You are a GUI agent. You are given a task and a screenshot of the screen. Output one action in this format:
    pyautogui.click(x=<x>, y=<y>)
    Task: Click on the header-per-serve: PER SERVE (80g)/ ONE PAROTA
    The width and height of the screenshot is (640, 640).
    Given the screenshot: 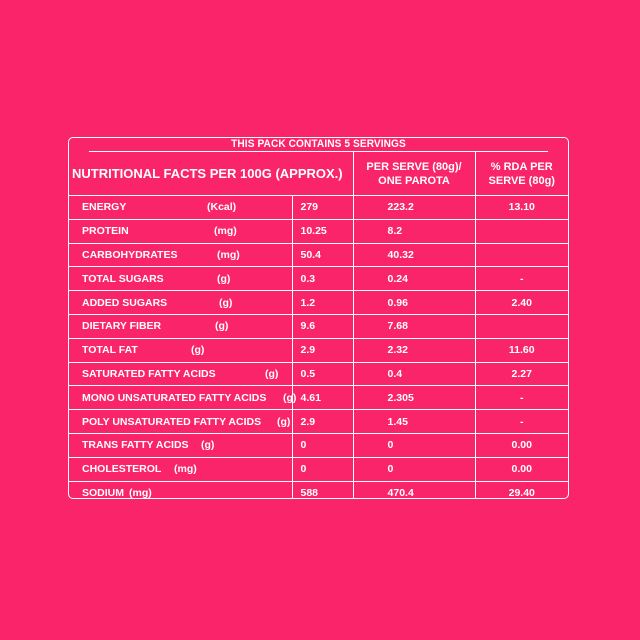 What is the action you would take?
    pyautogui.click(x=414, y=174)
    